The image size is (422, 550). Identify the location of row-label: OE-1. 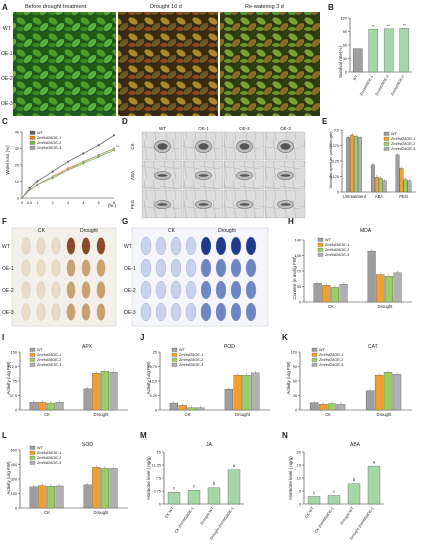
(130, 269).